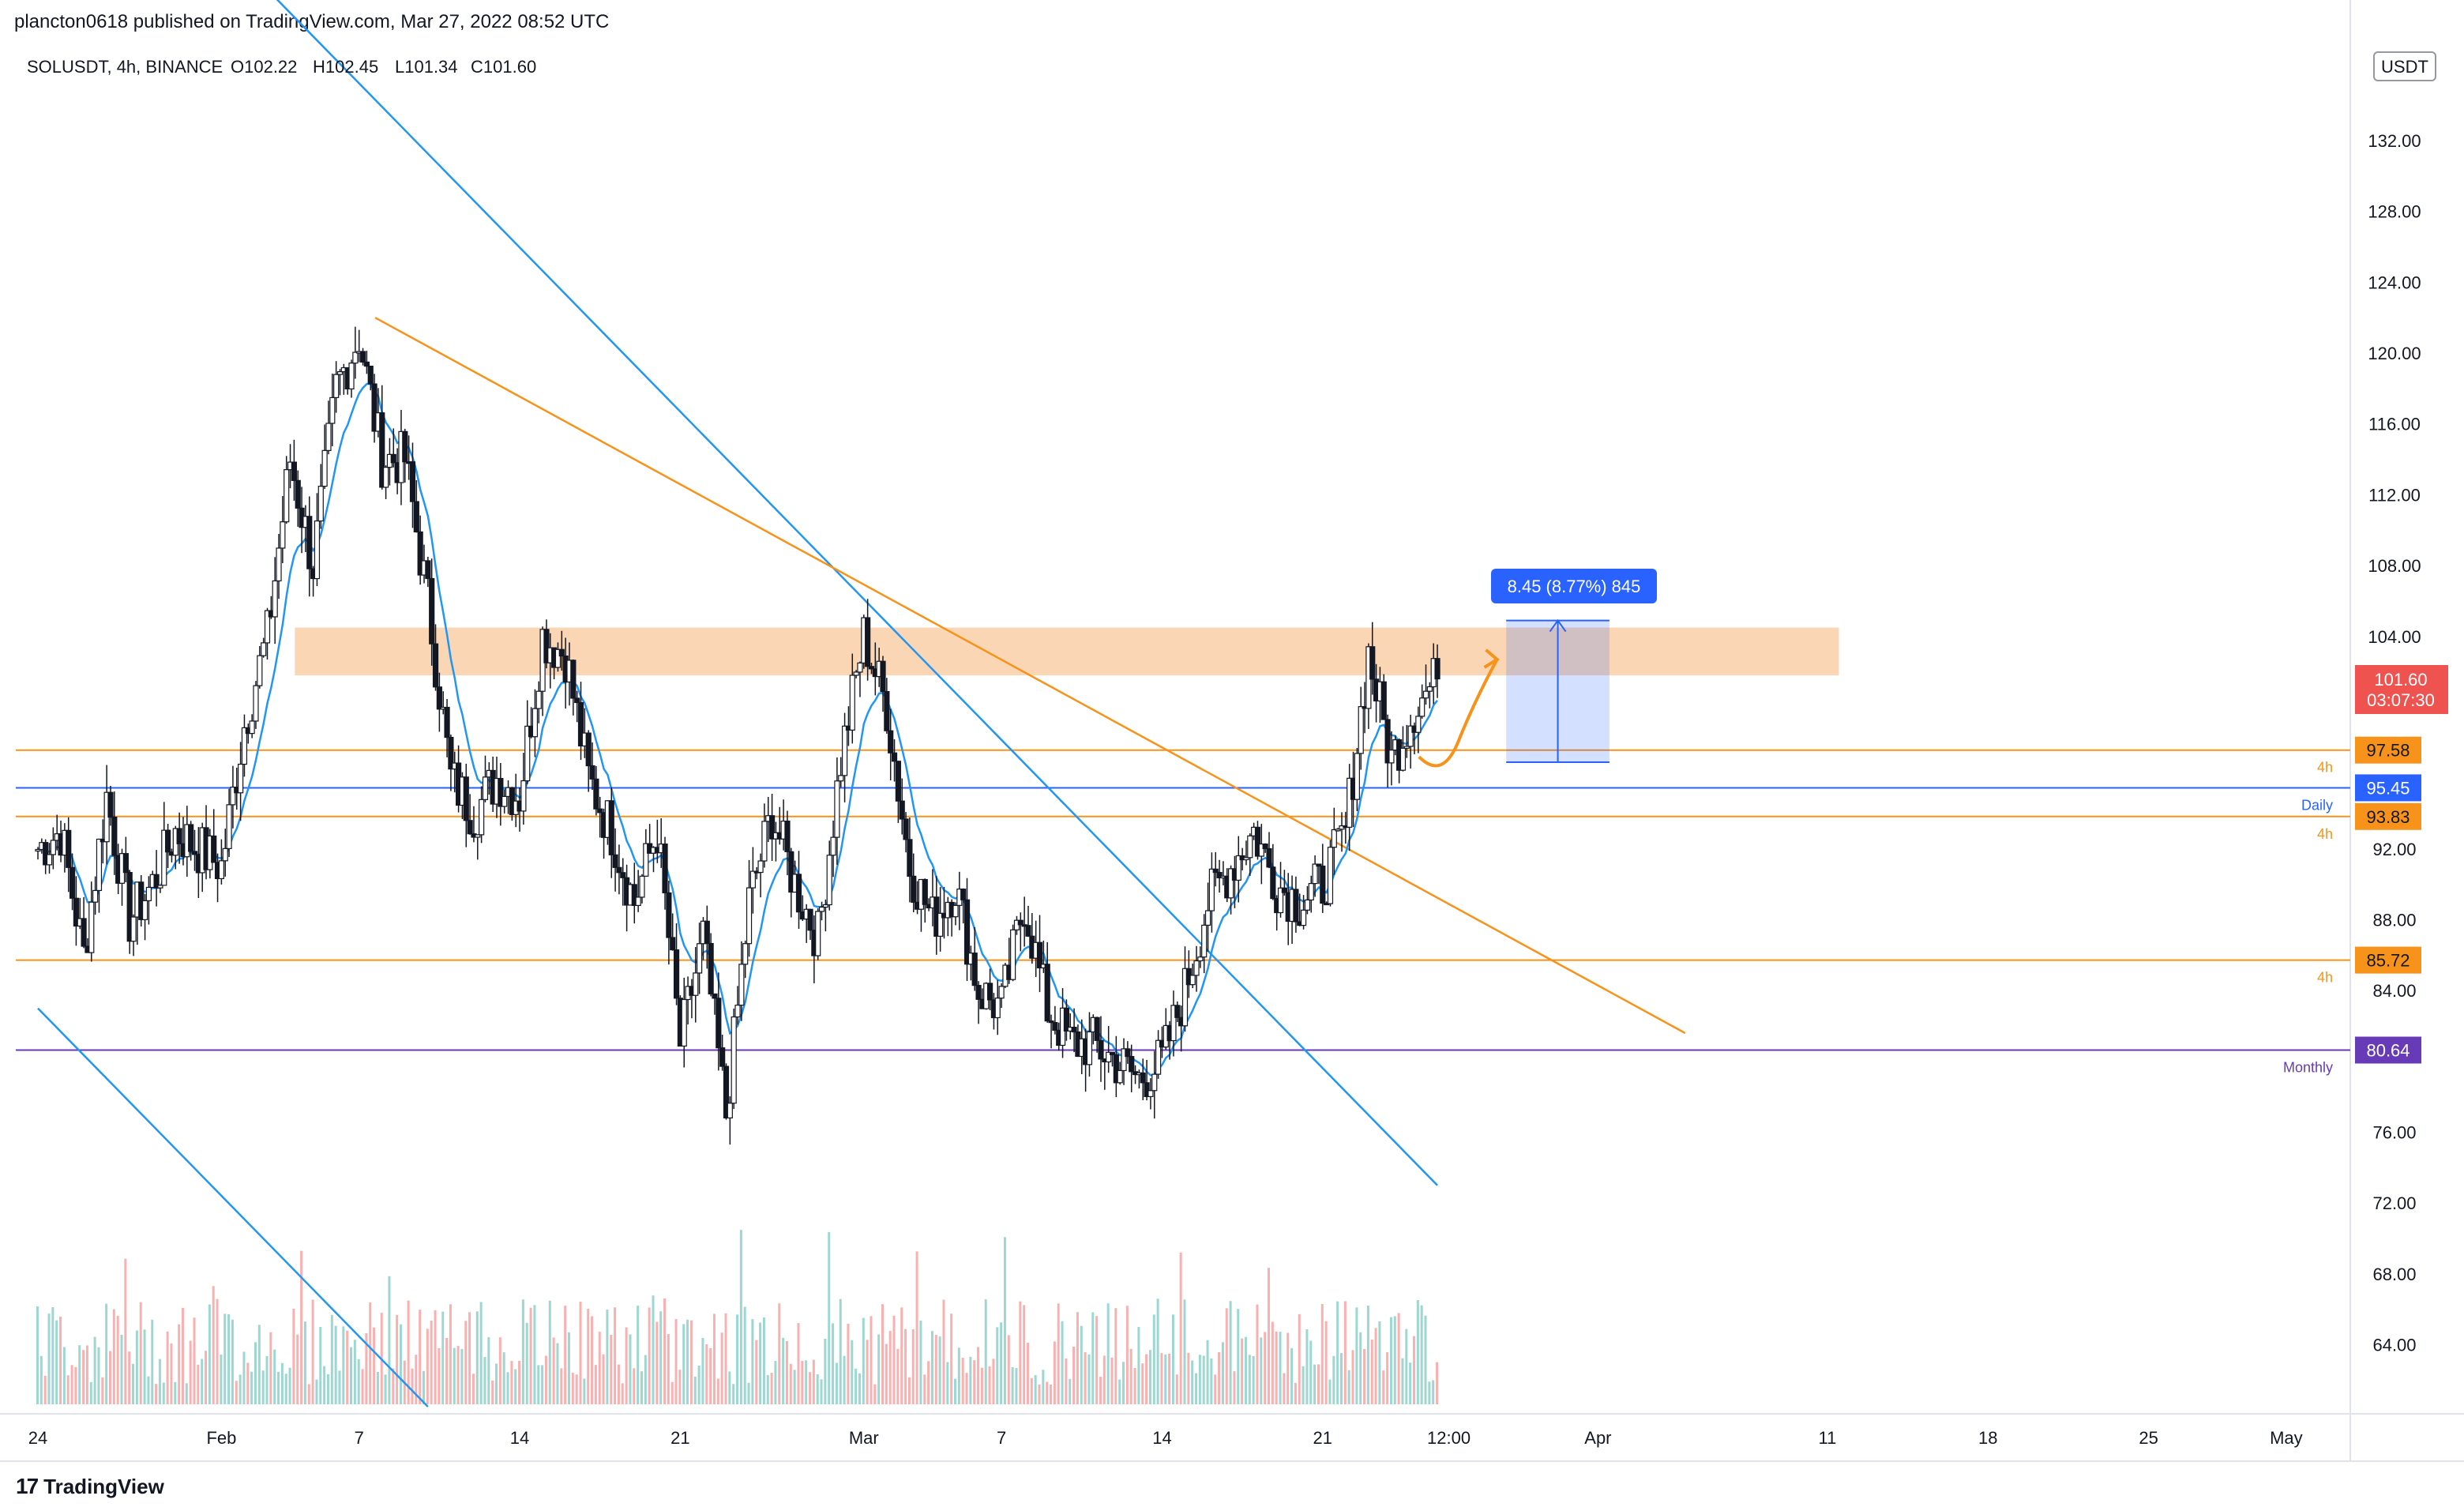 The width and height of the screenshot is (2464, 1507). I want to click on last-price-tag, so click(2401, 689).